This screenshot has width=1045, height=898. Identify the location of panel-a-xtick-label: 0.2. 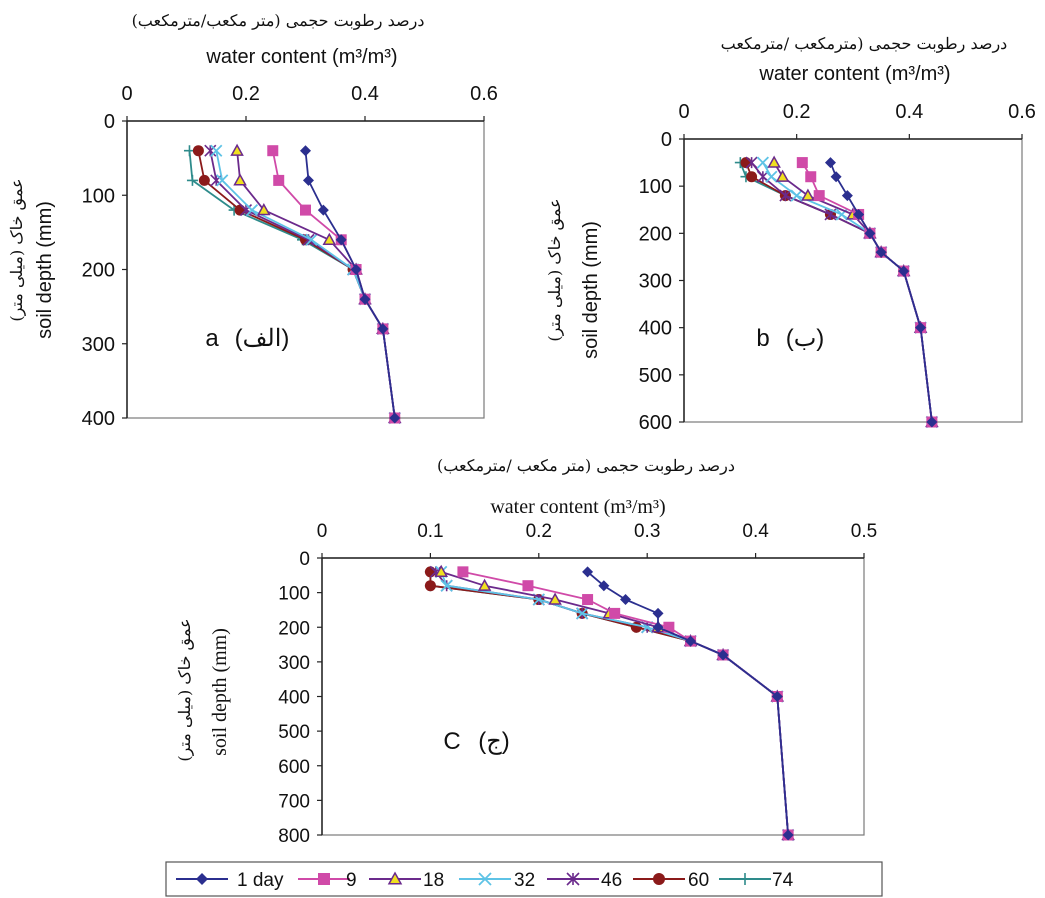
(246, 94).